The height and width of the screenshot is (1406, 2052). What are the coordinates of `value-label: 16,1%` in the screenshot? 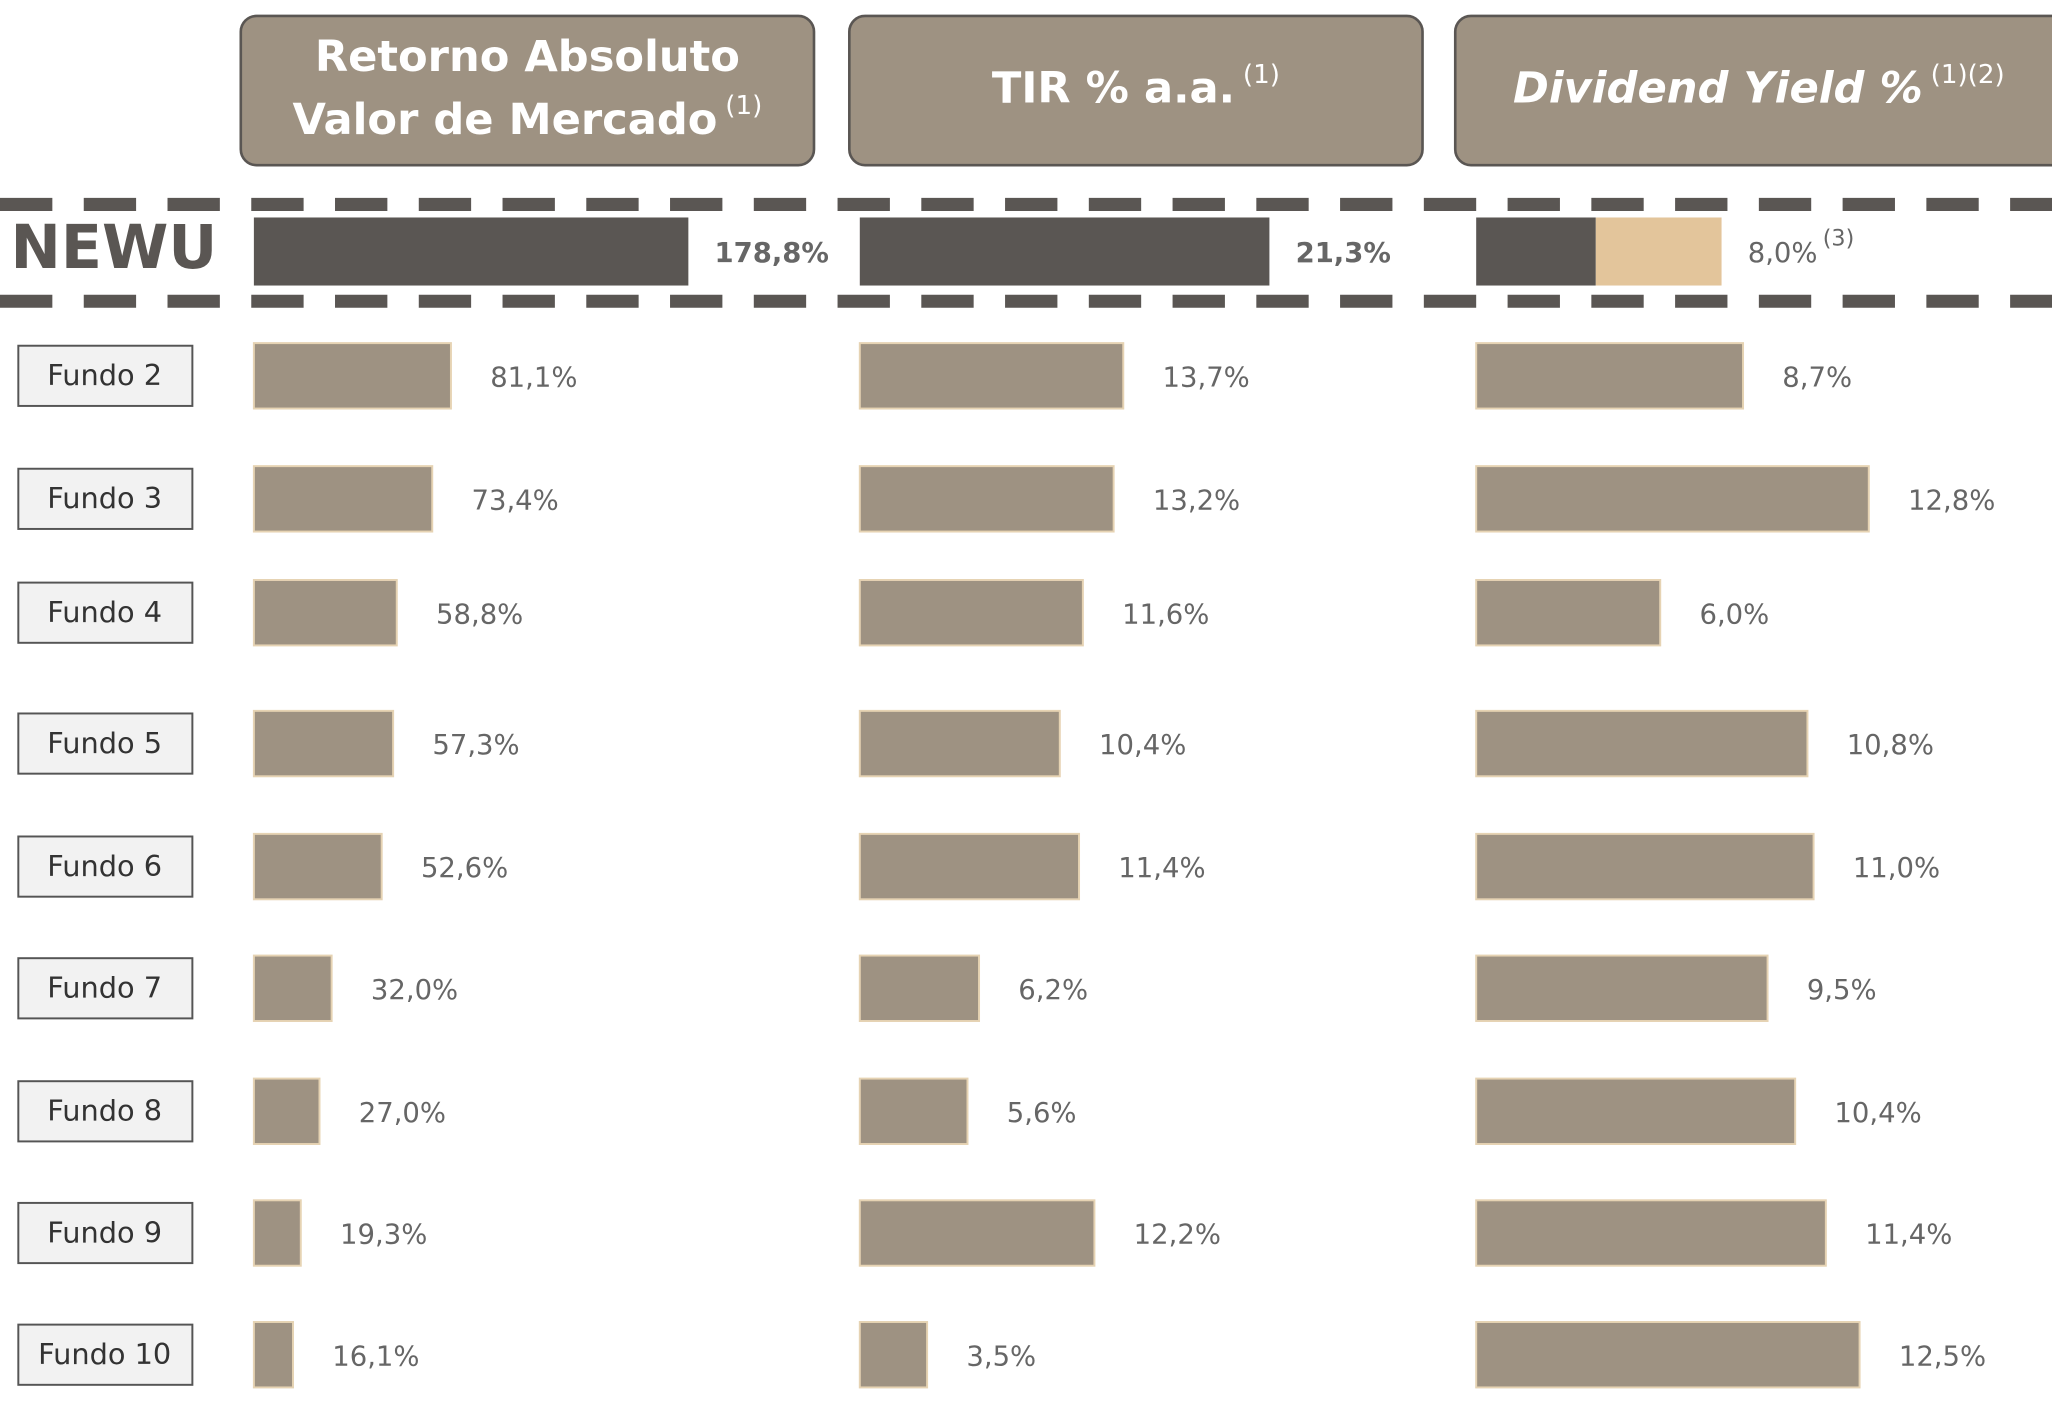 It's located at (375, 1356).